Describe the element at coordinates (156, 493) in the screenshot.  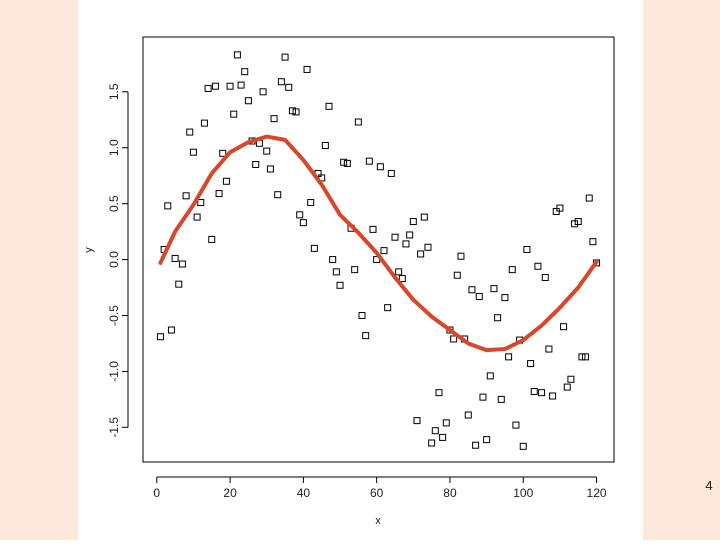
I see `x-tick-label: 0` at that location.